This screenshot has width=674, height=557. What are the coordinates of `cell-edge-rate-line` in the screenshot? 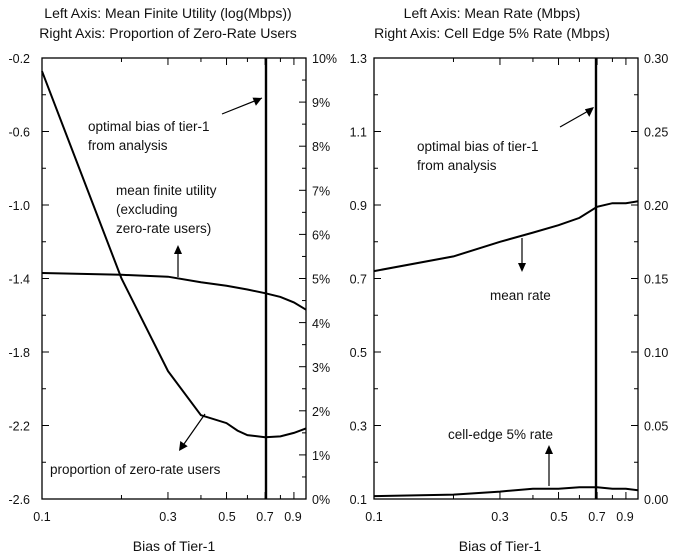 It's located at (506, 492).